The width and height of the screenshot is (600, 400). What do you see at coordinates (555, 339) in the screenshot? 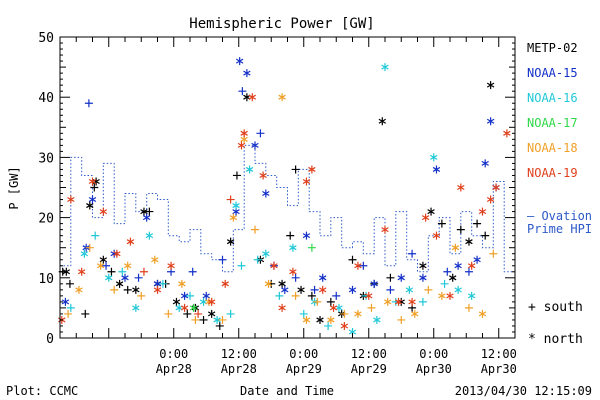
I see `legend-north: * north` at bounding box center [555, 339].